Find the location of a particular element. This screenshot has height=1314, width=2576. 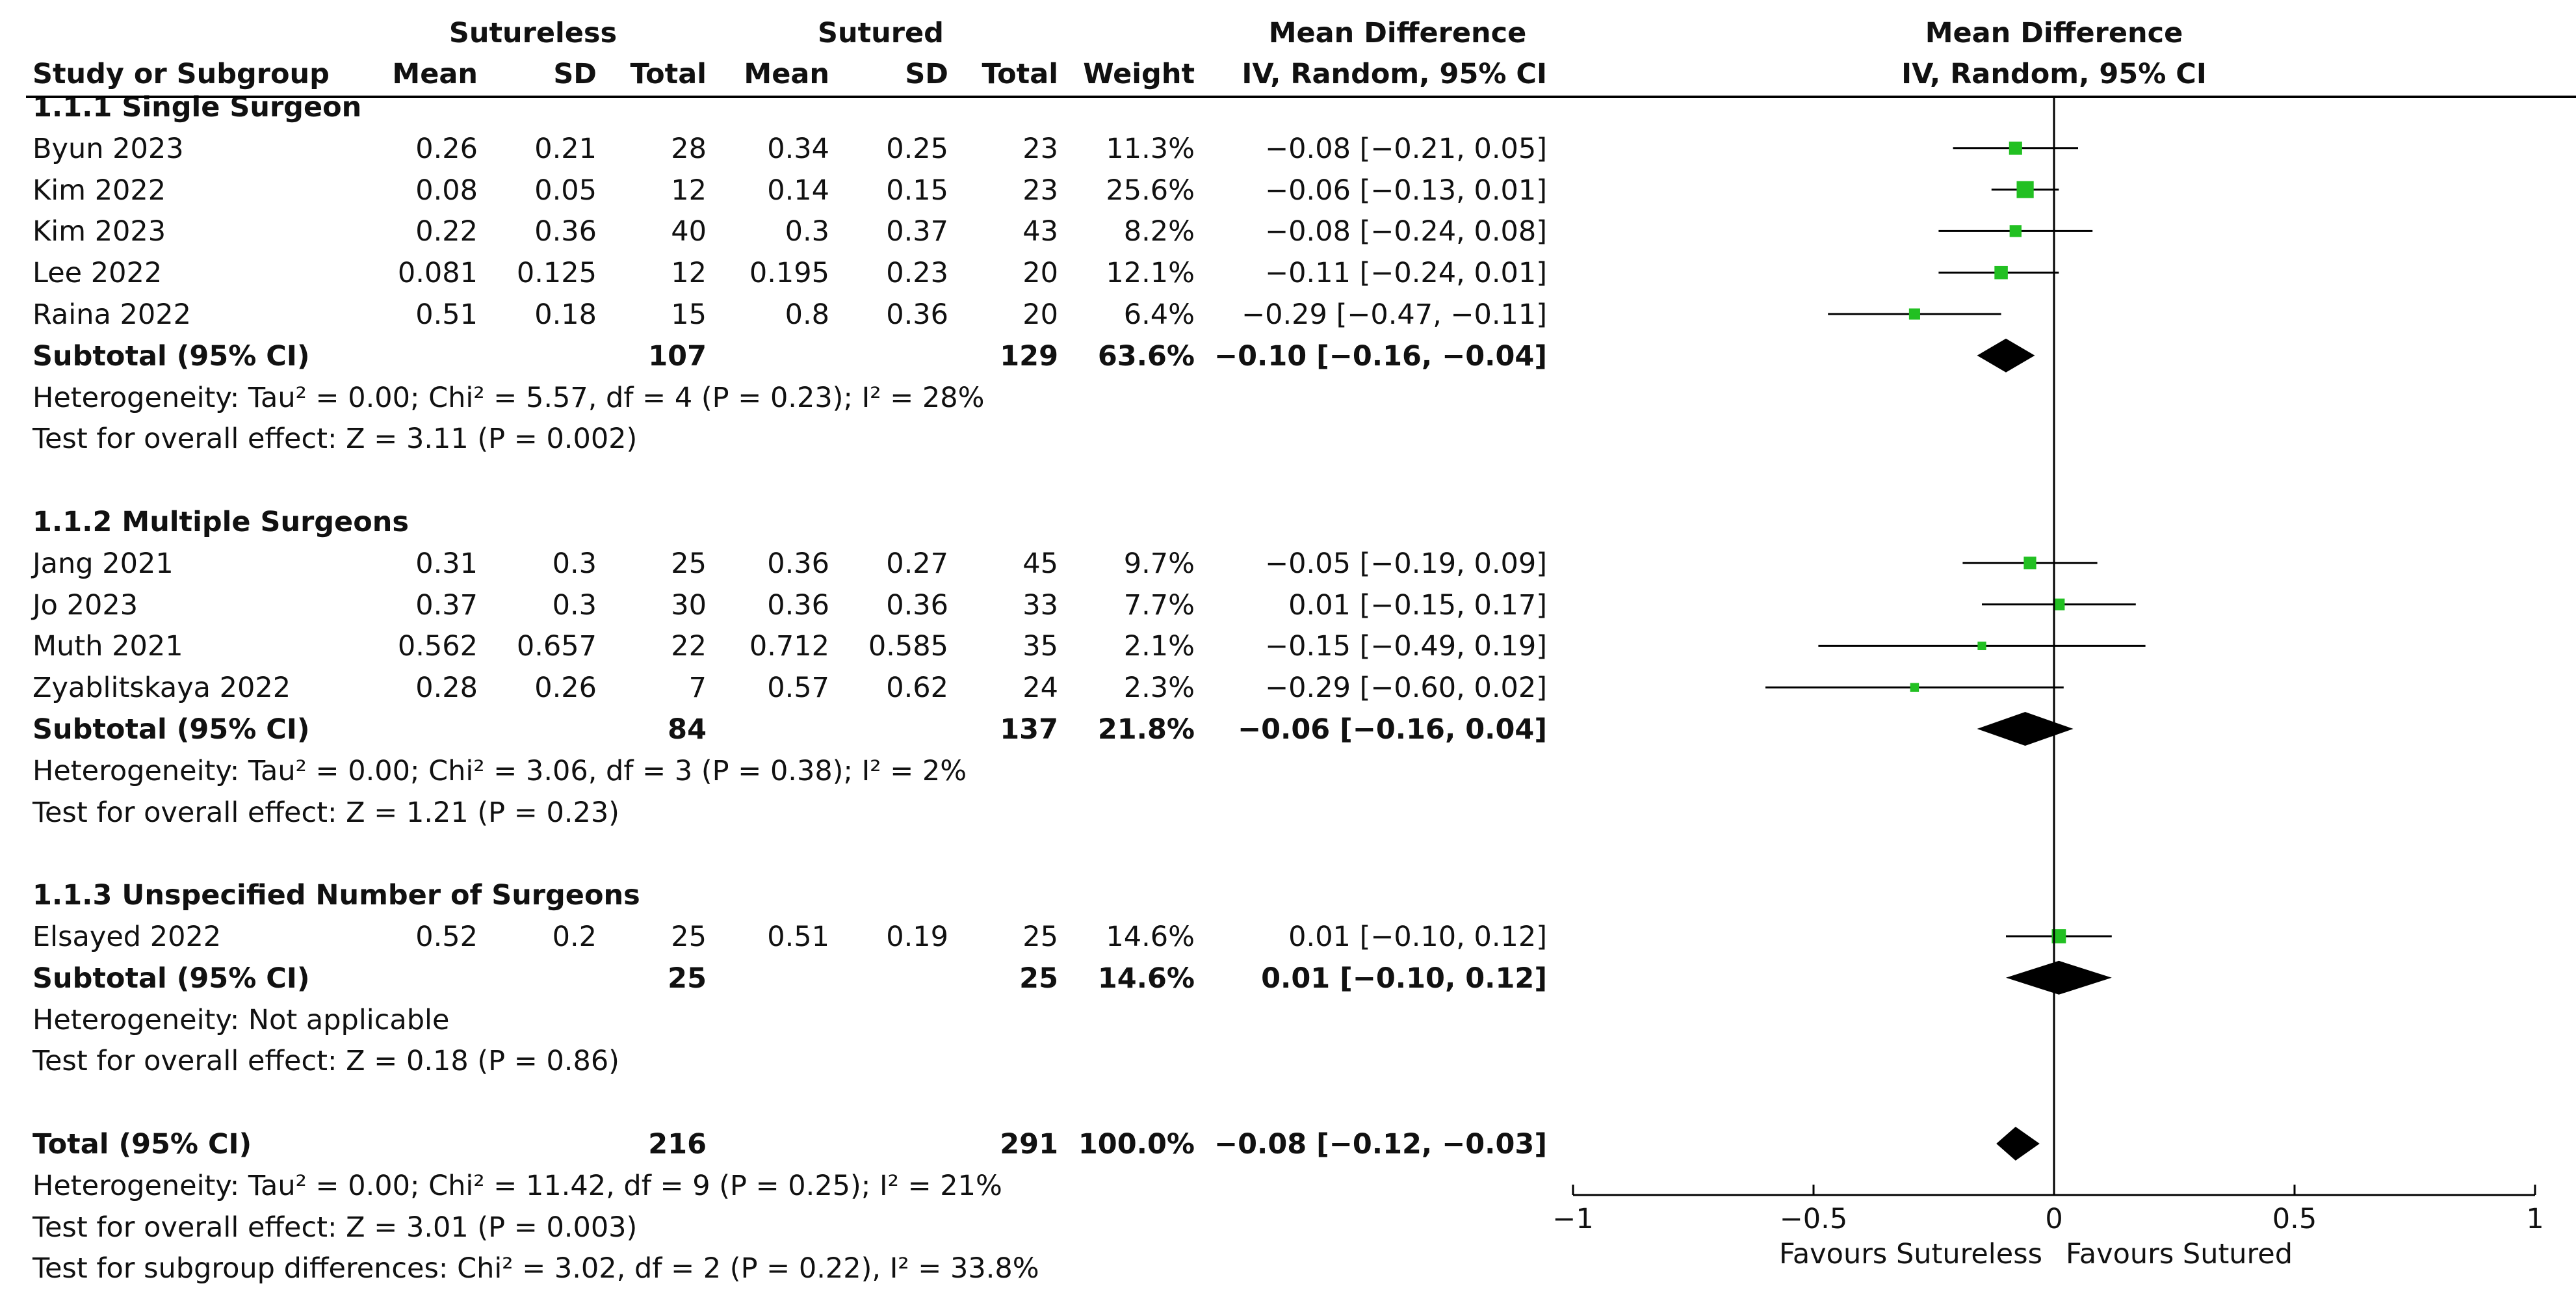

study-name: Muth 2021 is located at coordinates (108, 646).